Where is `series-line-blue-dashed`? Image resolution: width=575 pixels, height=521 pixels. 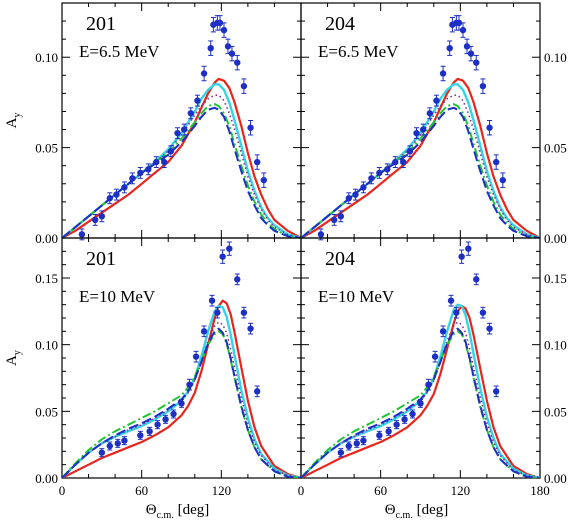
series-line-blue-dashed is located at coordinates (420, 402).